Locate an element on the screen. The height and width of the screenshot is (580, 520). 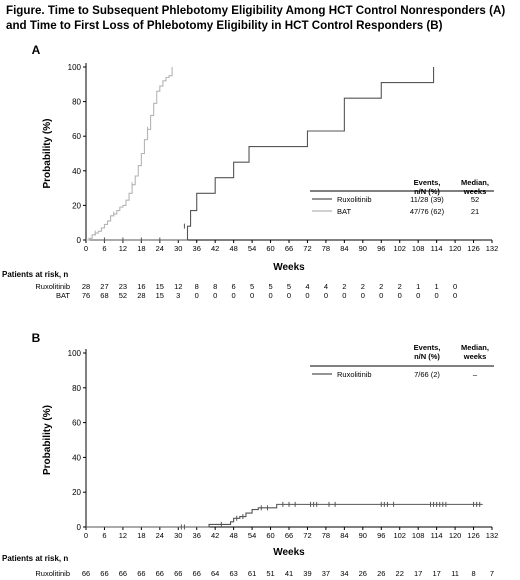
x-tick-label: 48 is located at coordinates (233, 535).